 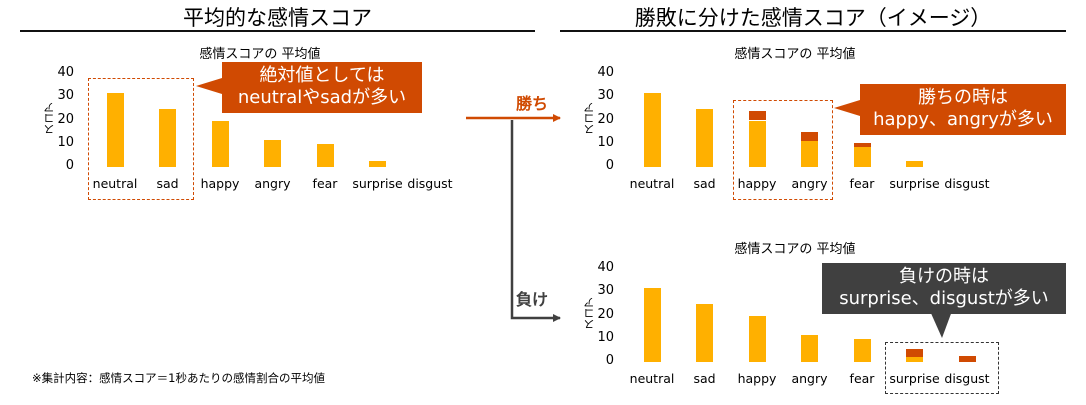 I want to click on callout-lose-line-2: surprise、disgustが多い, so click(x=944, y=298).